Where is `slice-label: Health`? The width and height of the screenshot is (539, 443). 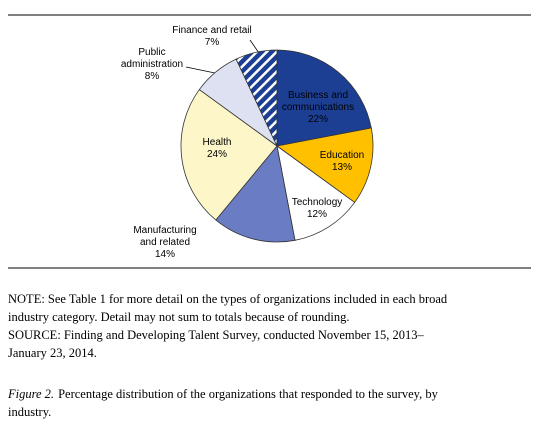
slice-label: Health is located at coordinates (217, 142).